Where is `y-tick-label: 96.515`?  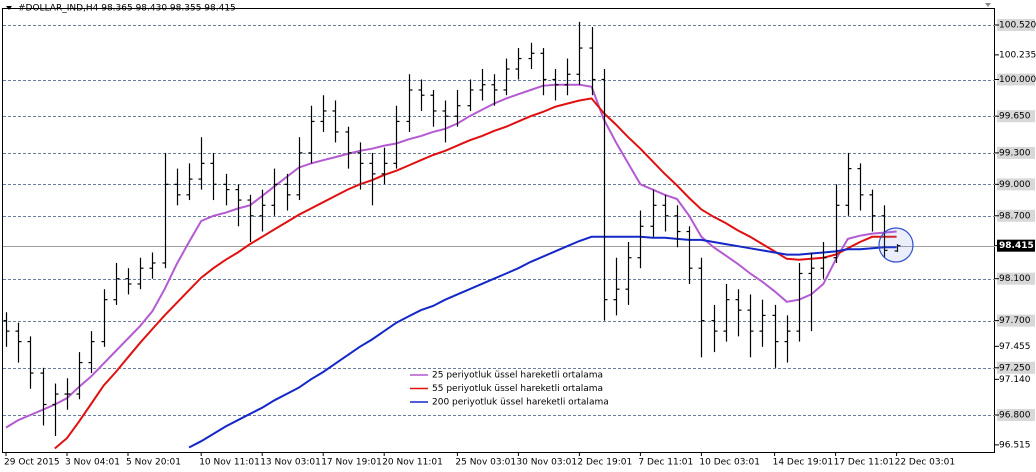
y-tick-label: 96.515 is located at coordinates (1015, 445).